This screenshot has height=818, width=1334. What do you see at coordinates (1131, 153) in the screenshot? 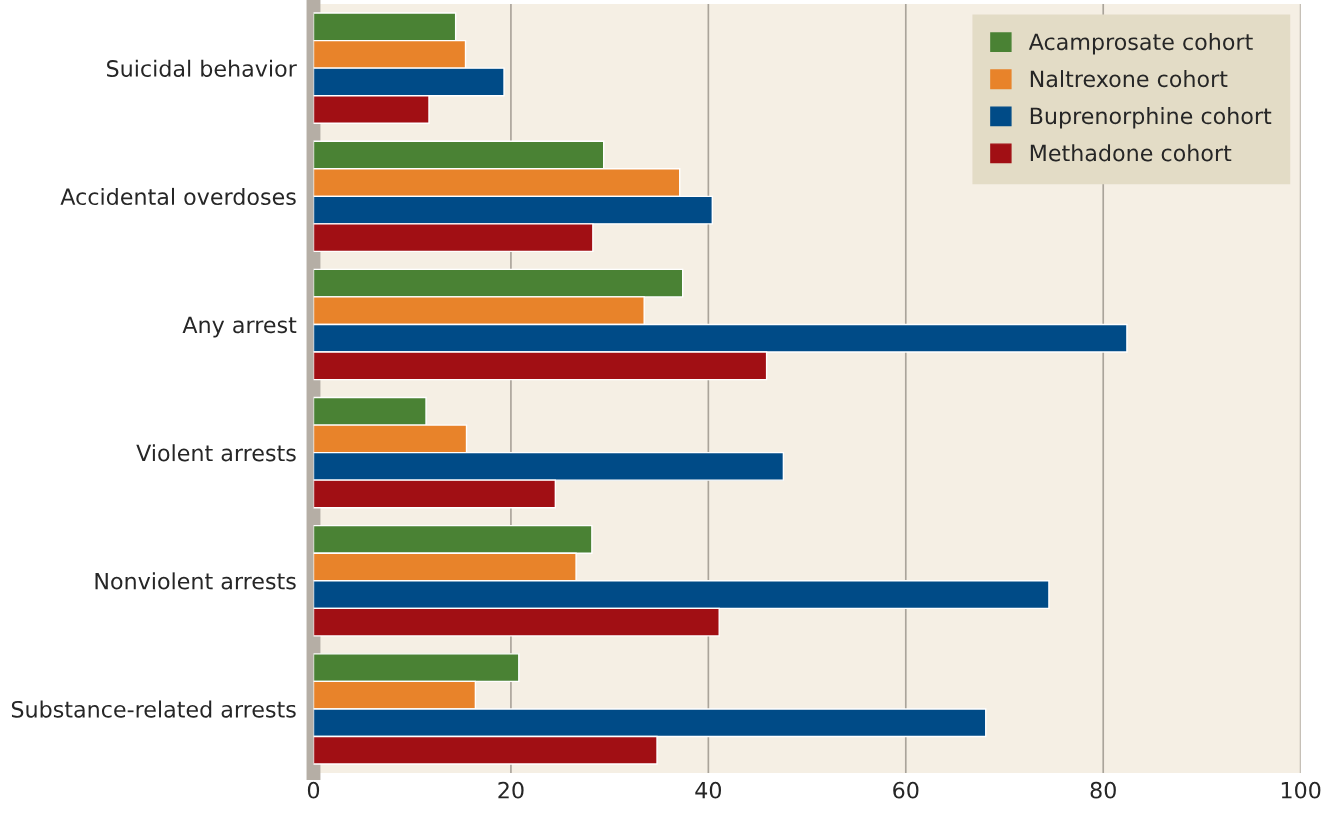
I see `legend-label: Methadone cohort` at bounding box center [1131, 153].